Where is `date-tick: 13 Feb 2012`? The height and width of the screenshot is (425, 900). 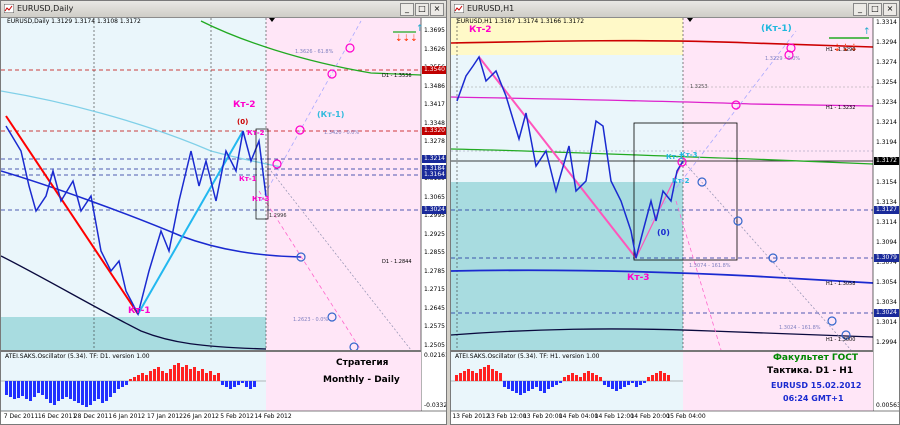 date-tick: 13 Feb 2012 is located at coordinates (471, 416).